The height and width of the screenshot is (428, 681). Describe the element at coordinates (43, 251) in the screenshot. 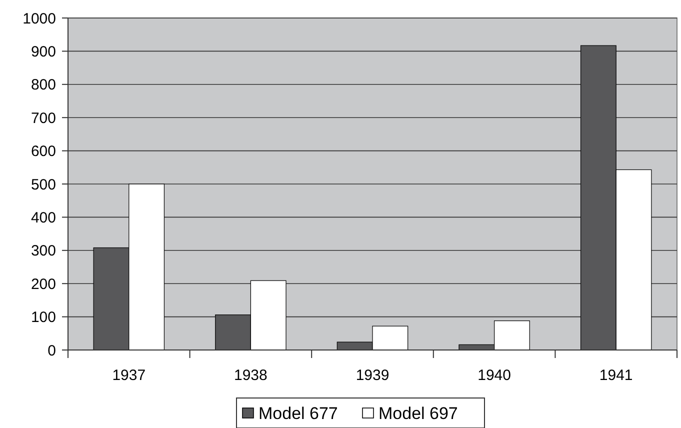

I see `y-tick-label: 300` at that location.